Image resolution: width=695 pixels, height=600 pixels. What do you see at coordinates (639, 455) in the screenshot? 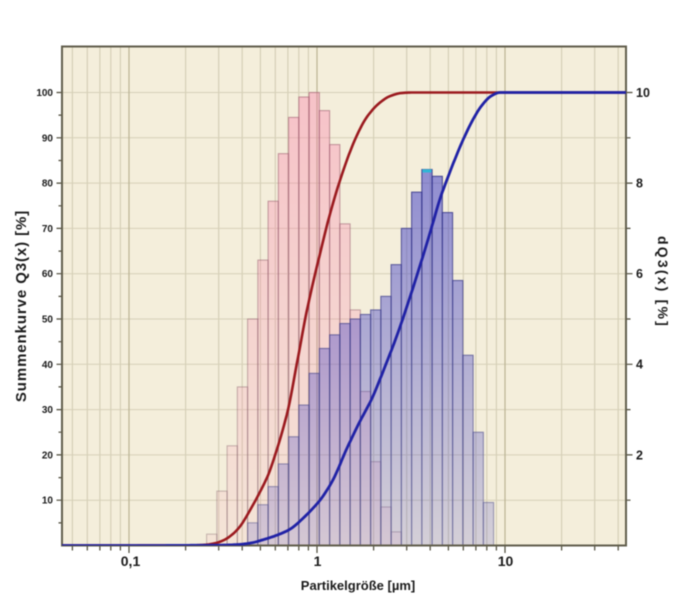
I see `svg-text: 2` at bounding box center [639, 455].